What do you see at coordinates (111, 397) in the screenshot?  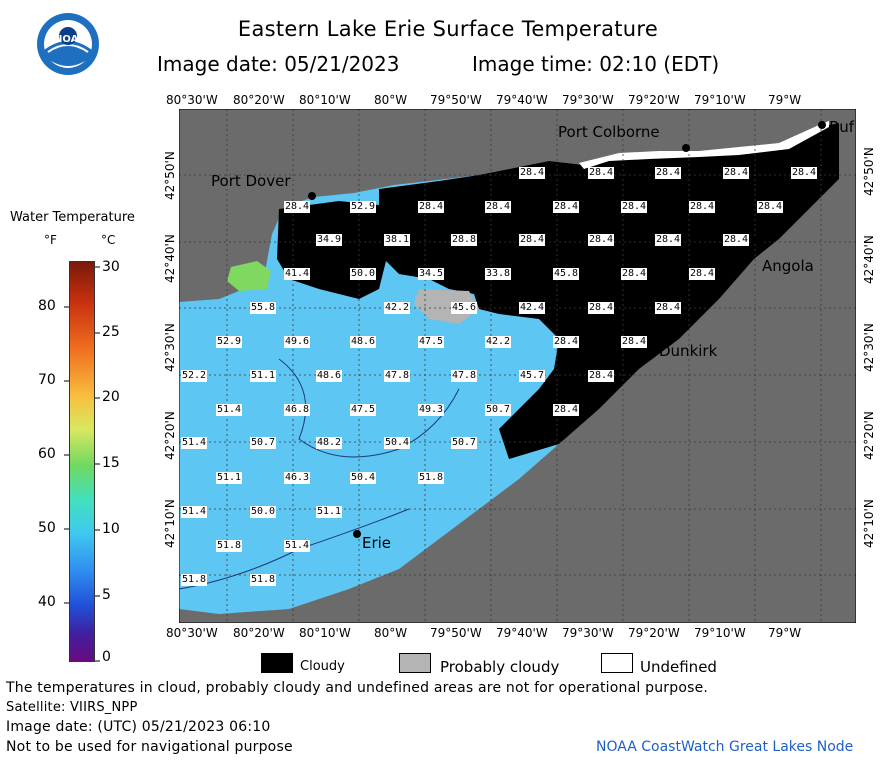 I see `c-tick-20: 20` at bounding box center [111, 397].